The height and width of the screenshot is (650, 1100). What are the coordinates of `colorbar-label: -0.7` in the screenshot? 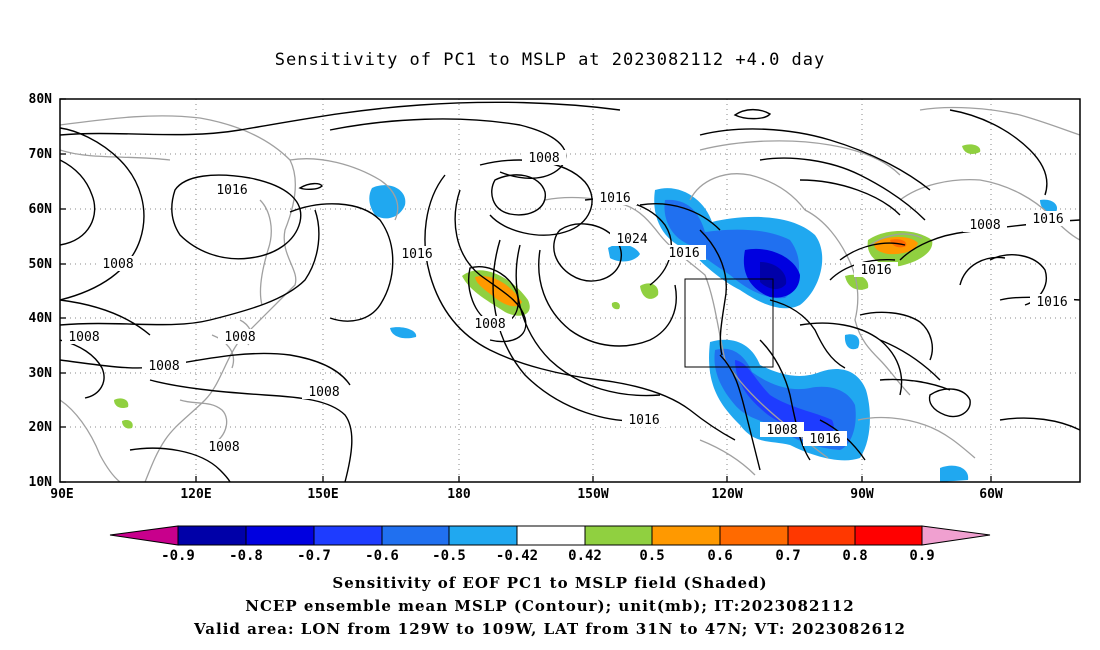 It's located at (314, 556).